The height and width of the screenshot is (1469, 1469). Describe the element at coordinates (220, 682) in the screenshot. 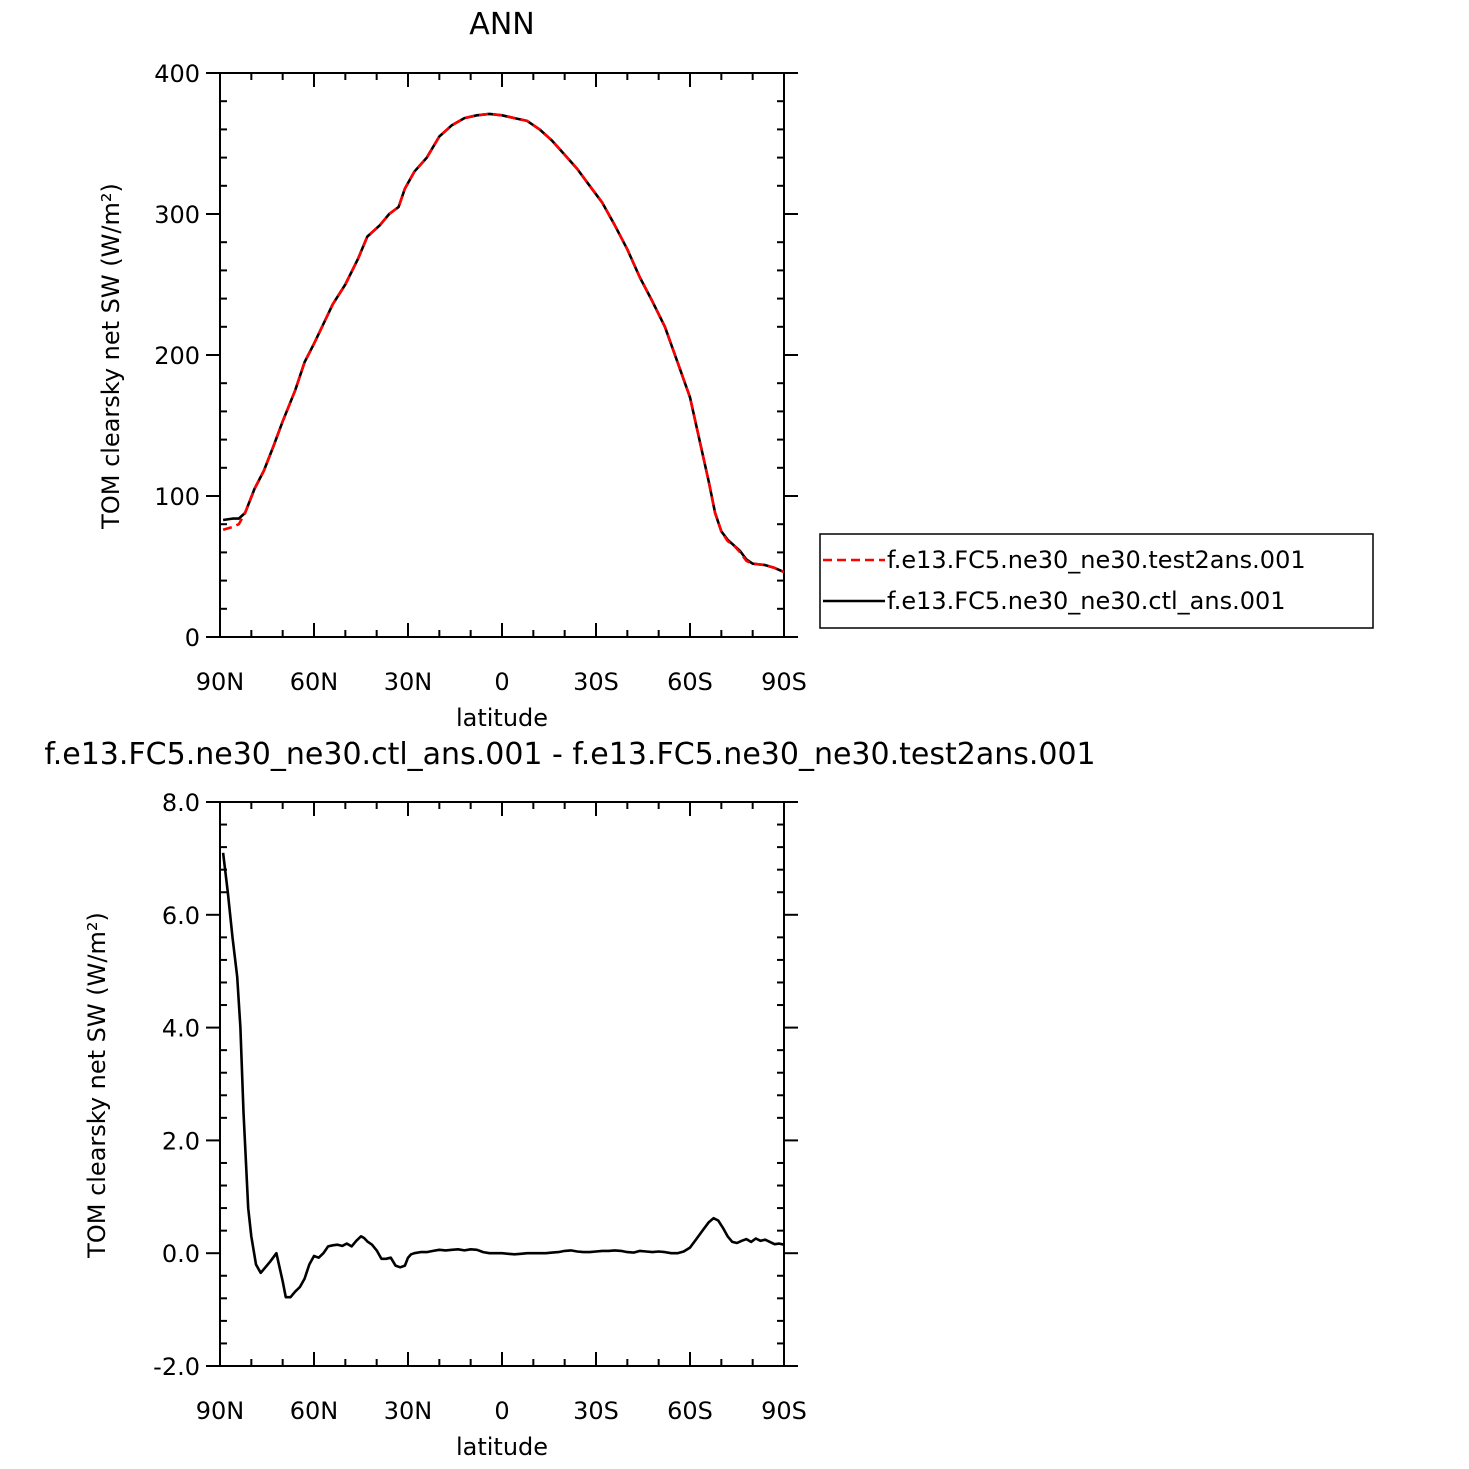

I see `top-x-tick-label: 90N` at that location.